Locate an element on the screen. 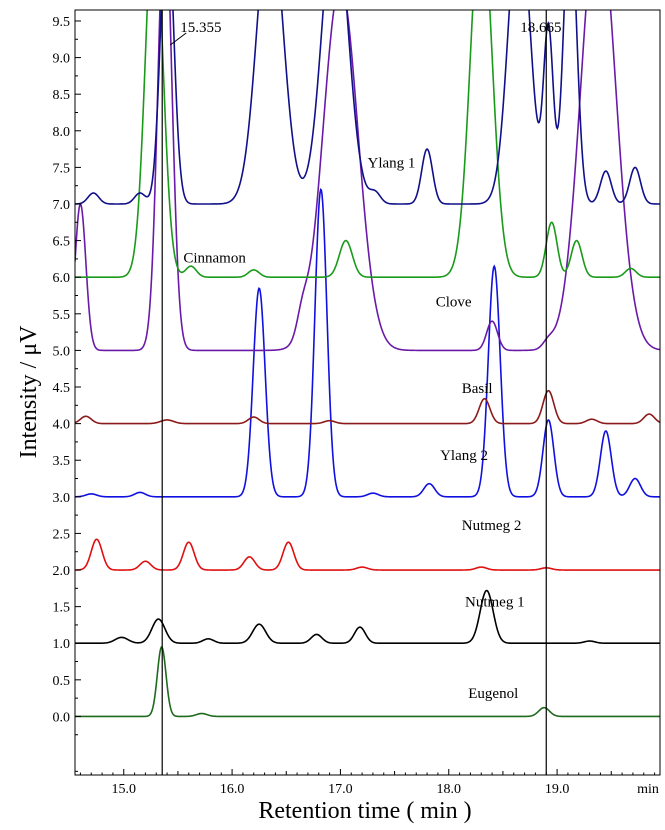  y-tick-label: 9.0 is located at coordinates (62, 59).